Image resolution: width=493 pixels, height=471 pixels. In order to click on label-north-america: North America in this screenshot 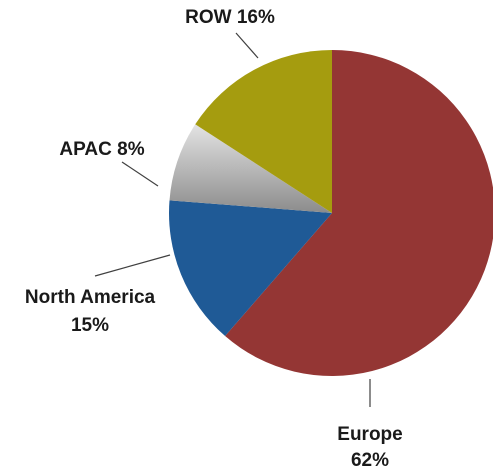, I will do `click(90, 297)`.